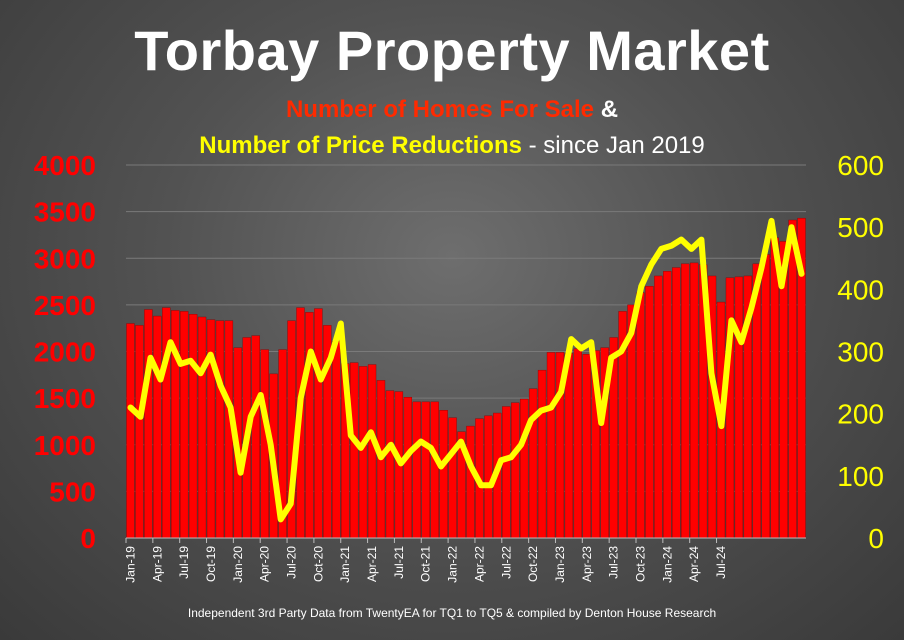 The width and height of the screenshot is (904, 640). I want to click on right-axis-tick-label: 400, so click(860, 289).